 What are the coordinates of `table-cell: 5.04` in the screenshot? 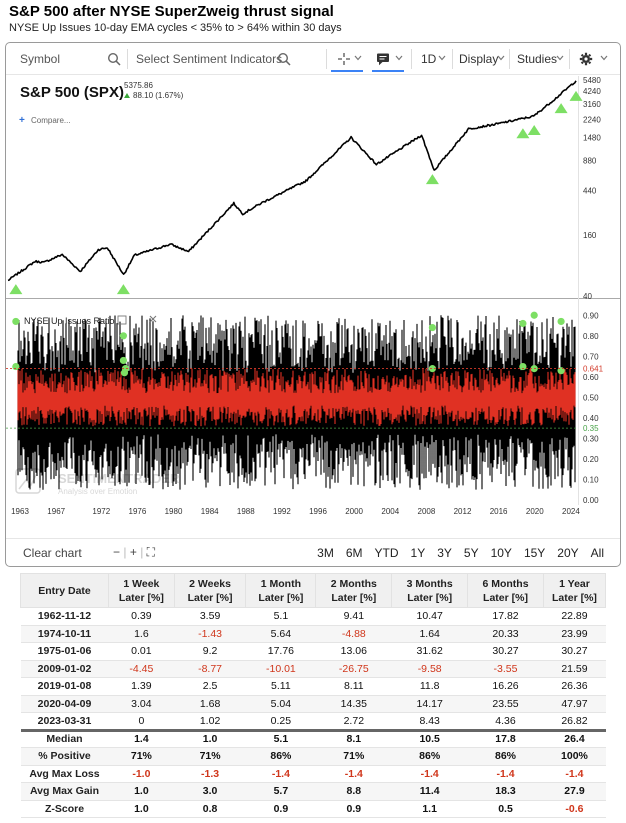 It's located at (280, 704).